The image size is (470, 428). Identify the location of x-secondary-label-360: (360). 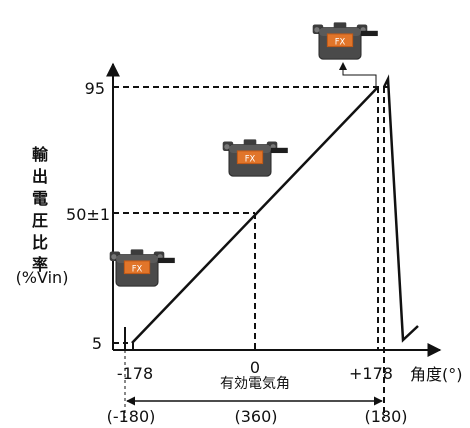
(255, 416).